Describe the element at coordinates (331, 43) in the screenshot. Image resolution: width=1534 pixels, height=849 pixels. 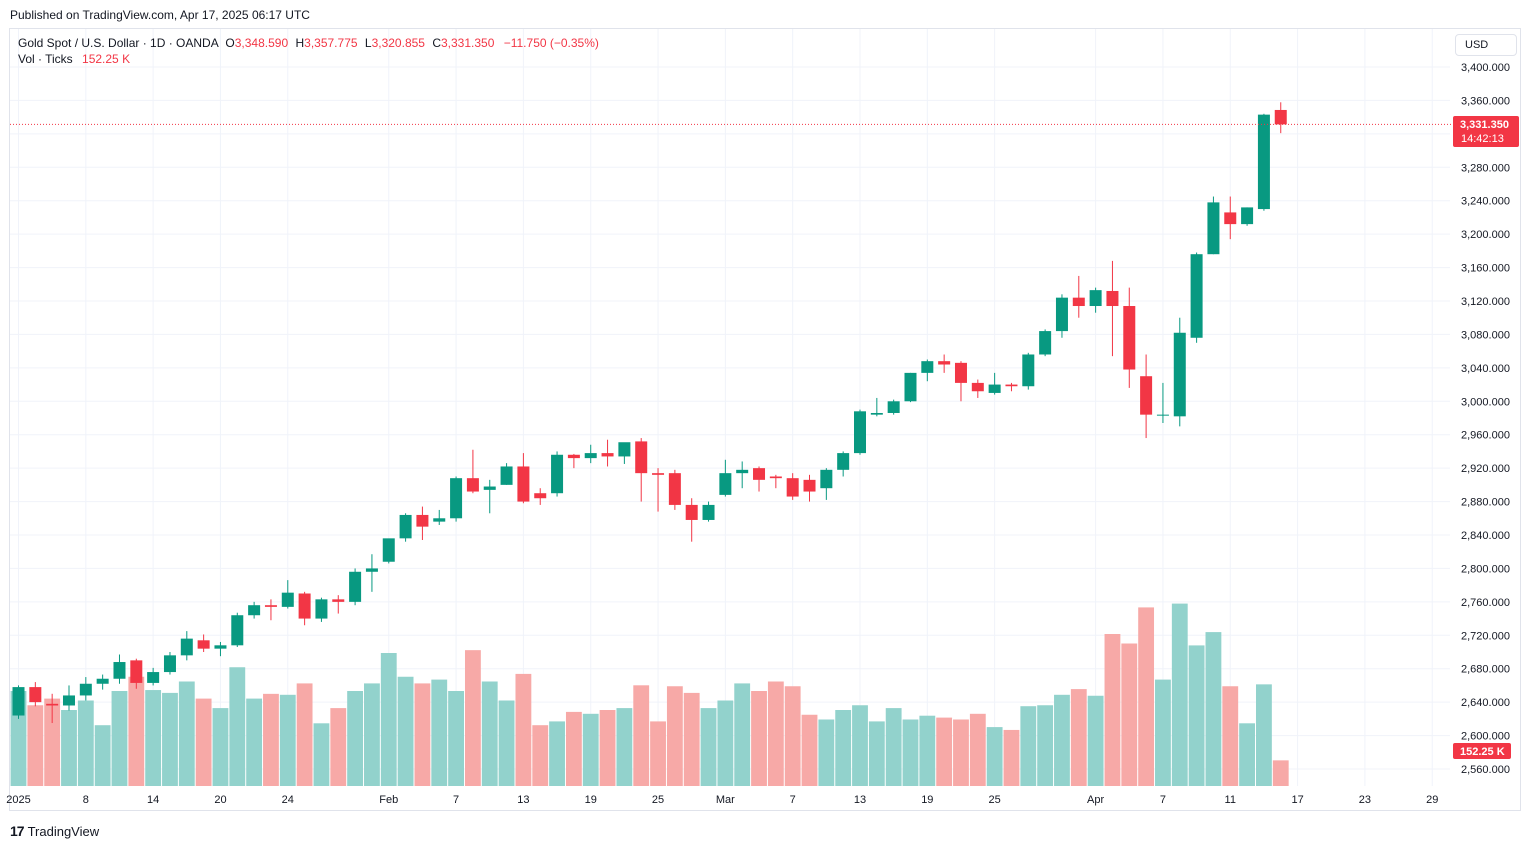
I see `legend-high: 3,357.775` at that location.